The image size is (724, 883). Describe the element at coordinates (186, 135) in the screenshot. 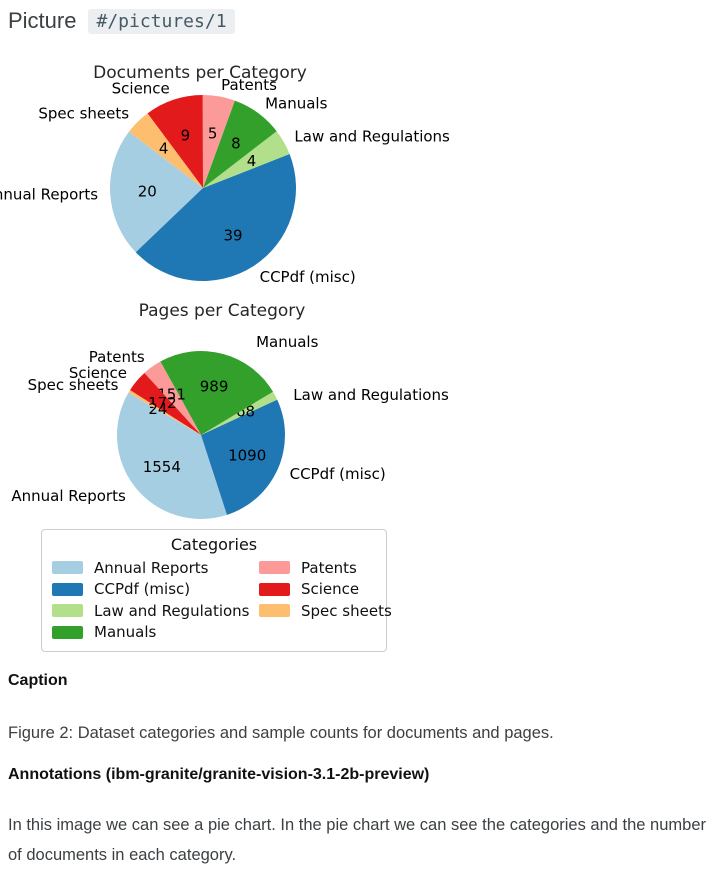

I see `pie-value-science: 9` at that location.